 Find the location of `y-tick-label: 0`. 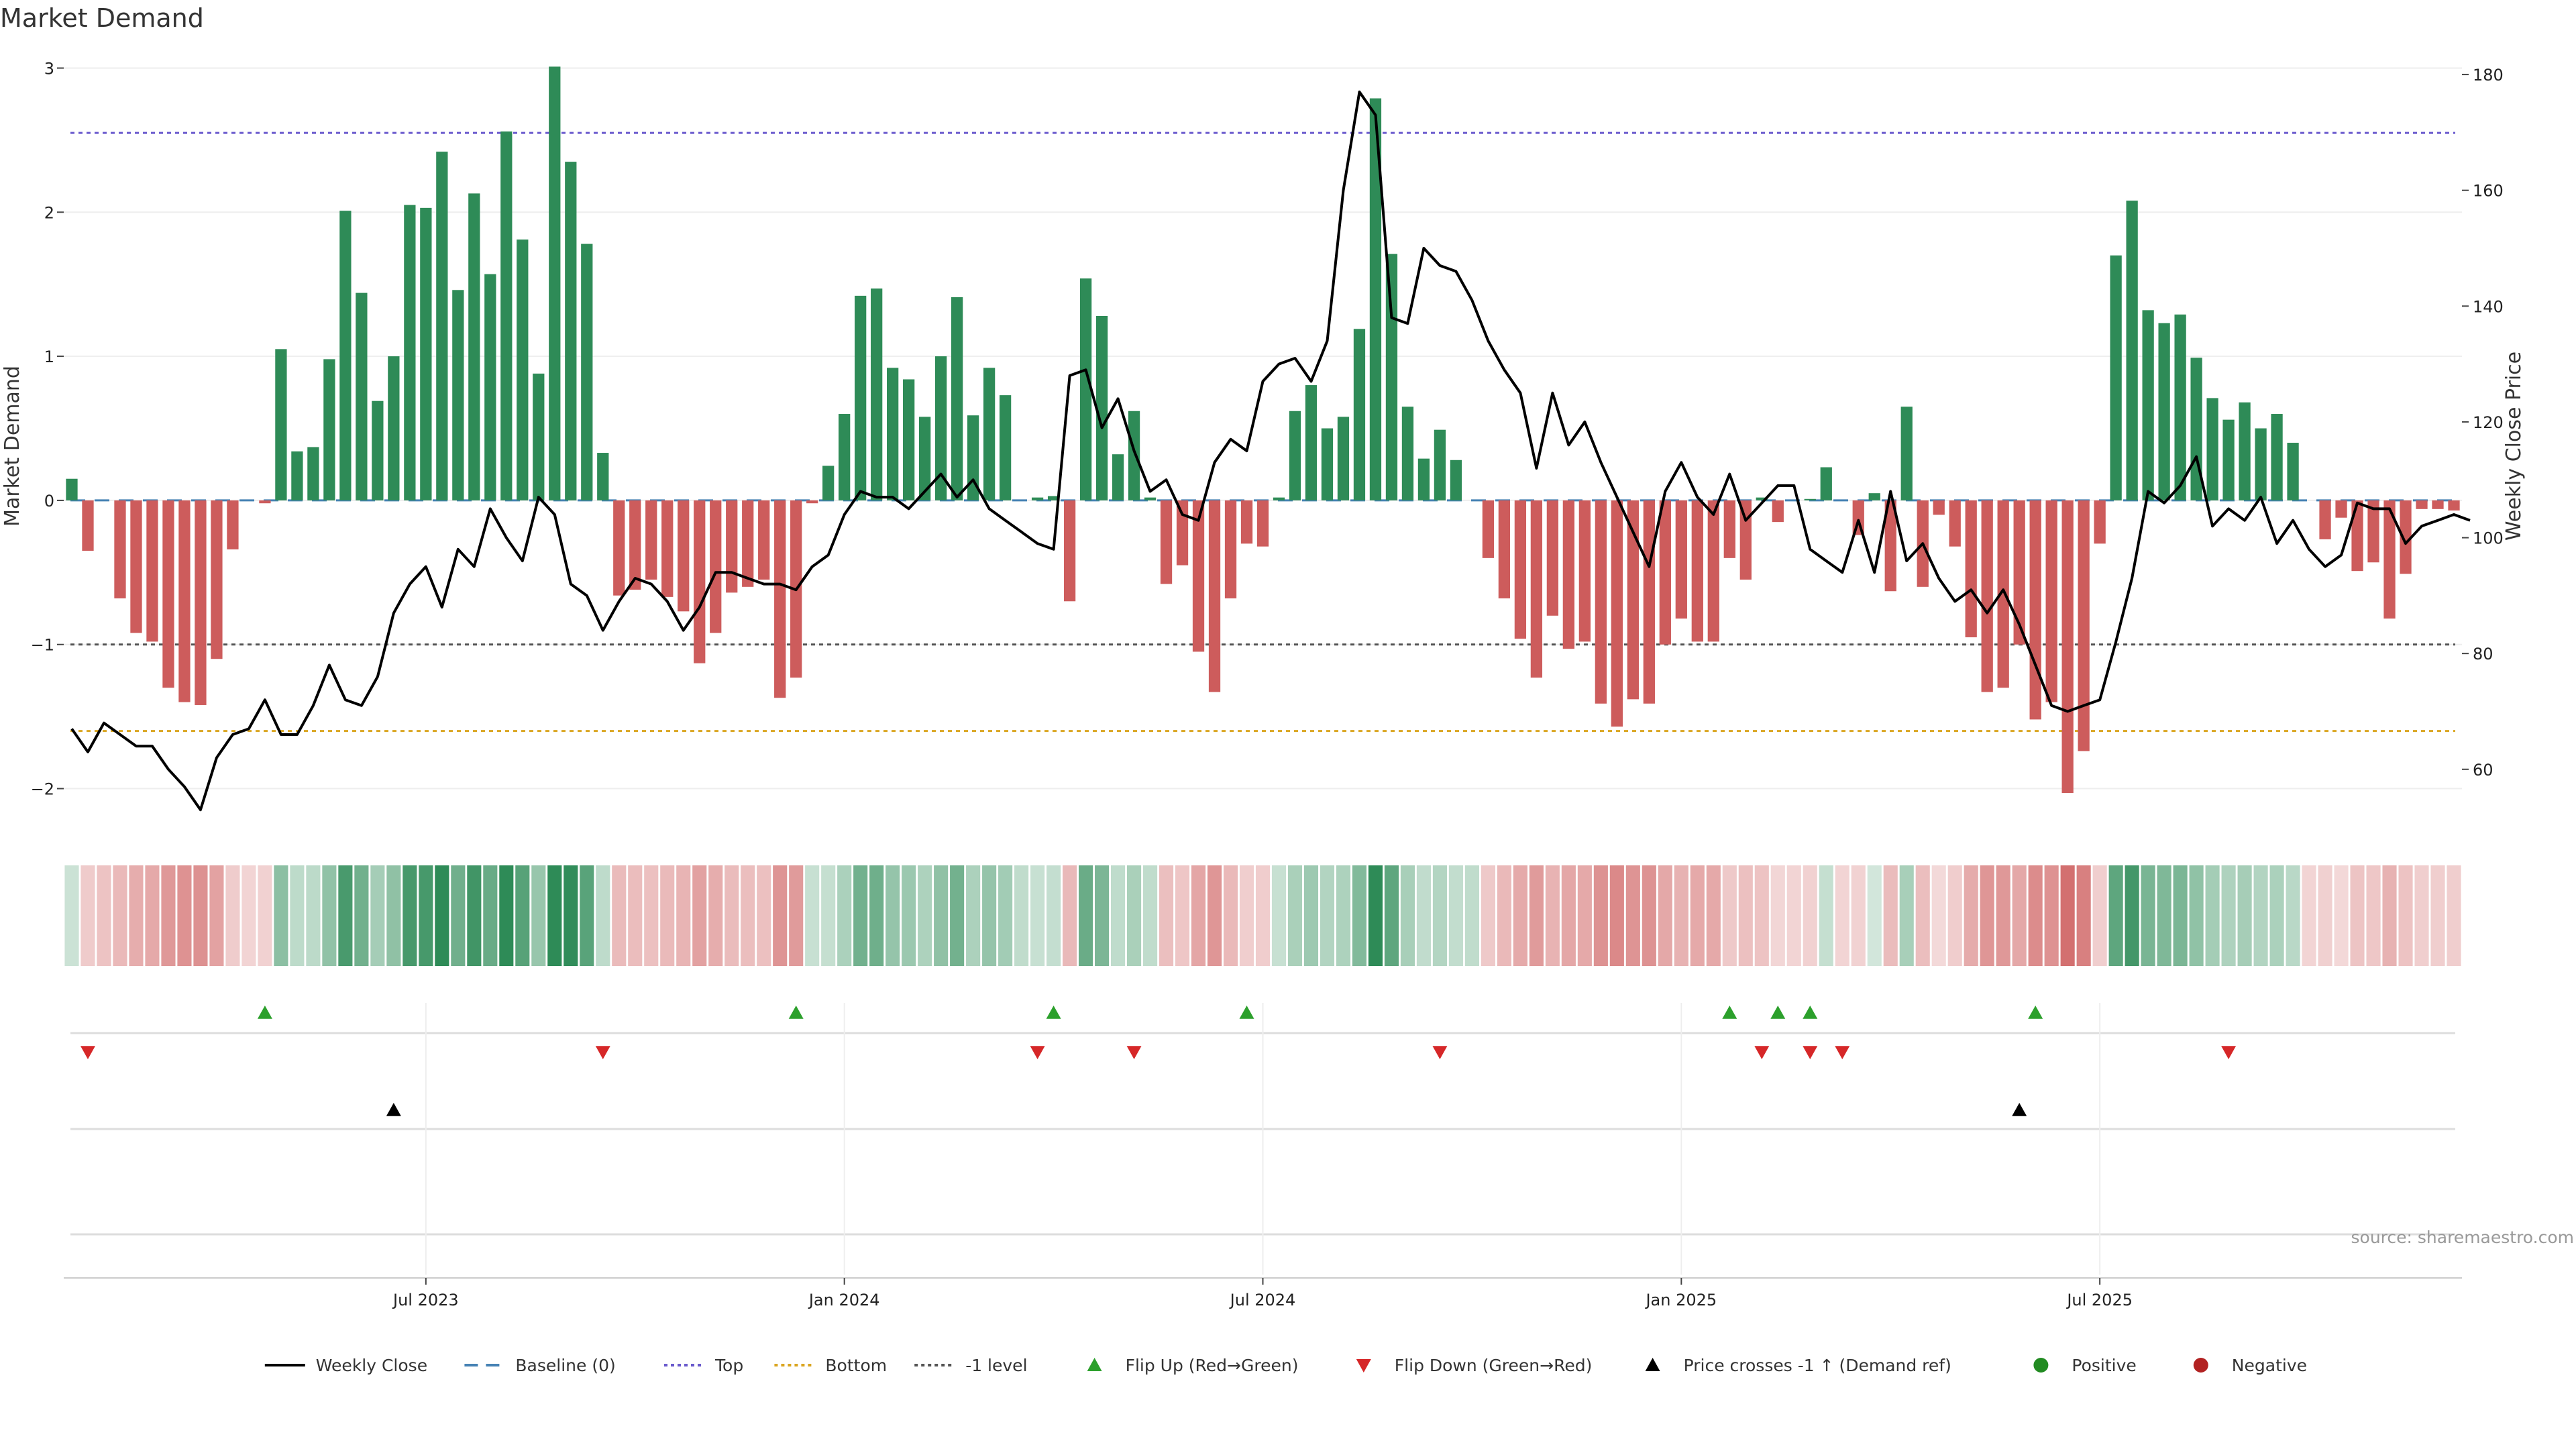

y-tick-label: 0 is located at coordinates (49, 501).